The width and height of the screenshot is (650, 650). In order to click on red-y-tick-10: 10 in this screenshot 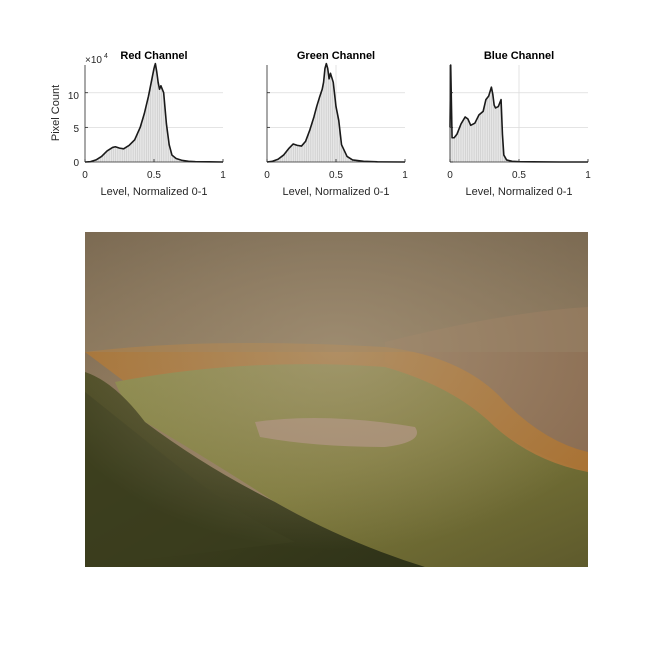, I will do `click(74, 96)`.